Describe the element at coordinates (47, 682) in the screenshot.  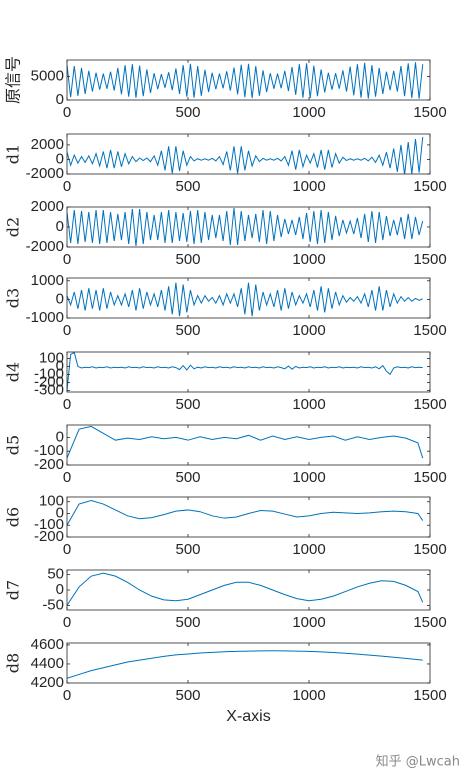
I see `y-tick-label: 4200` at that location.